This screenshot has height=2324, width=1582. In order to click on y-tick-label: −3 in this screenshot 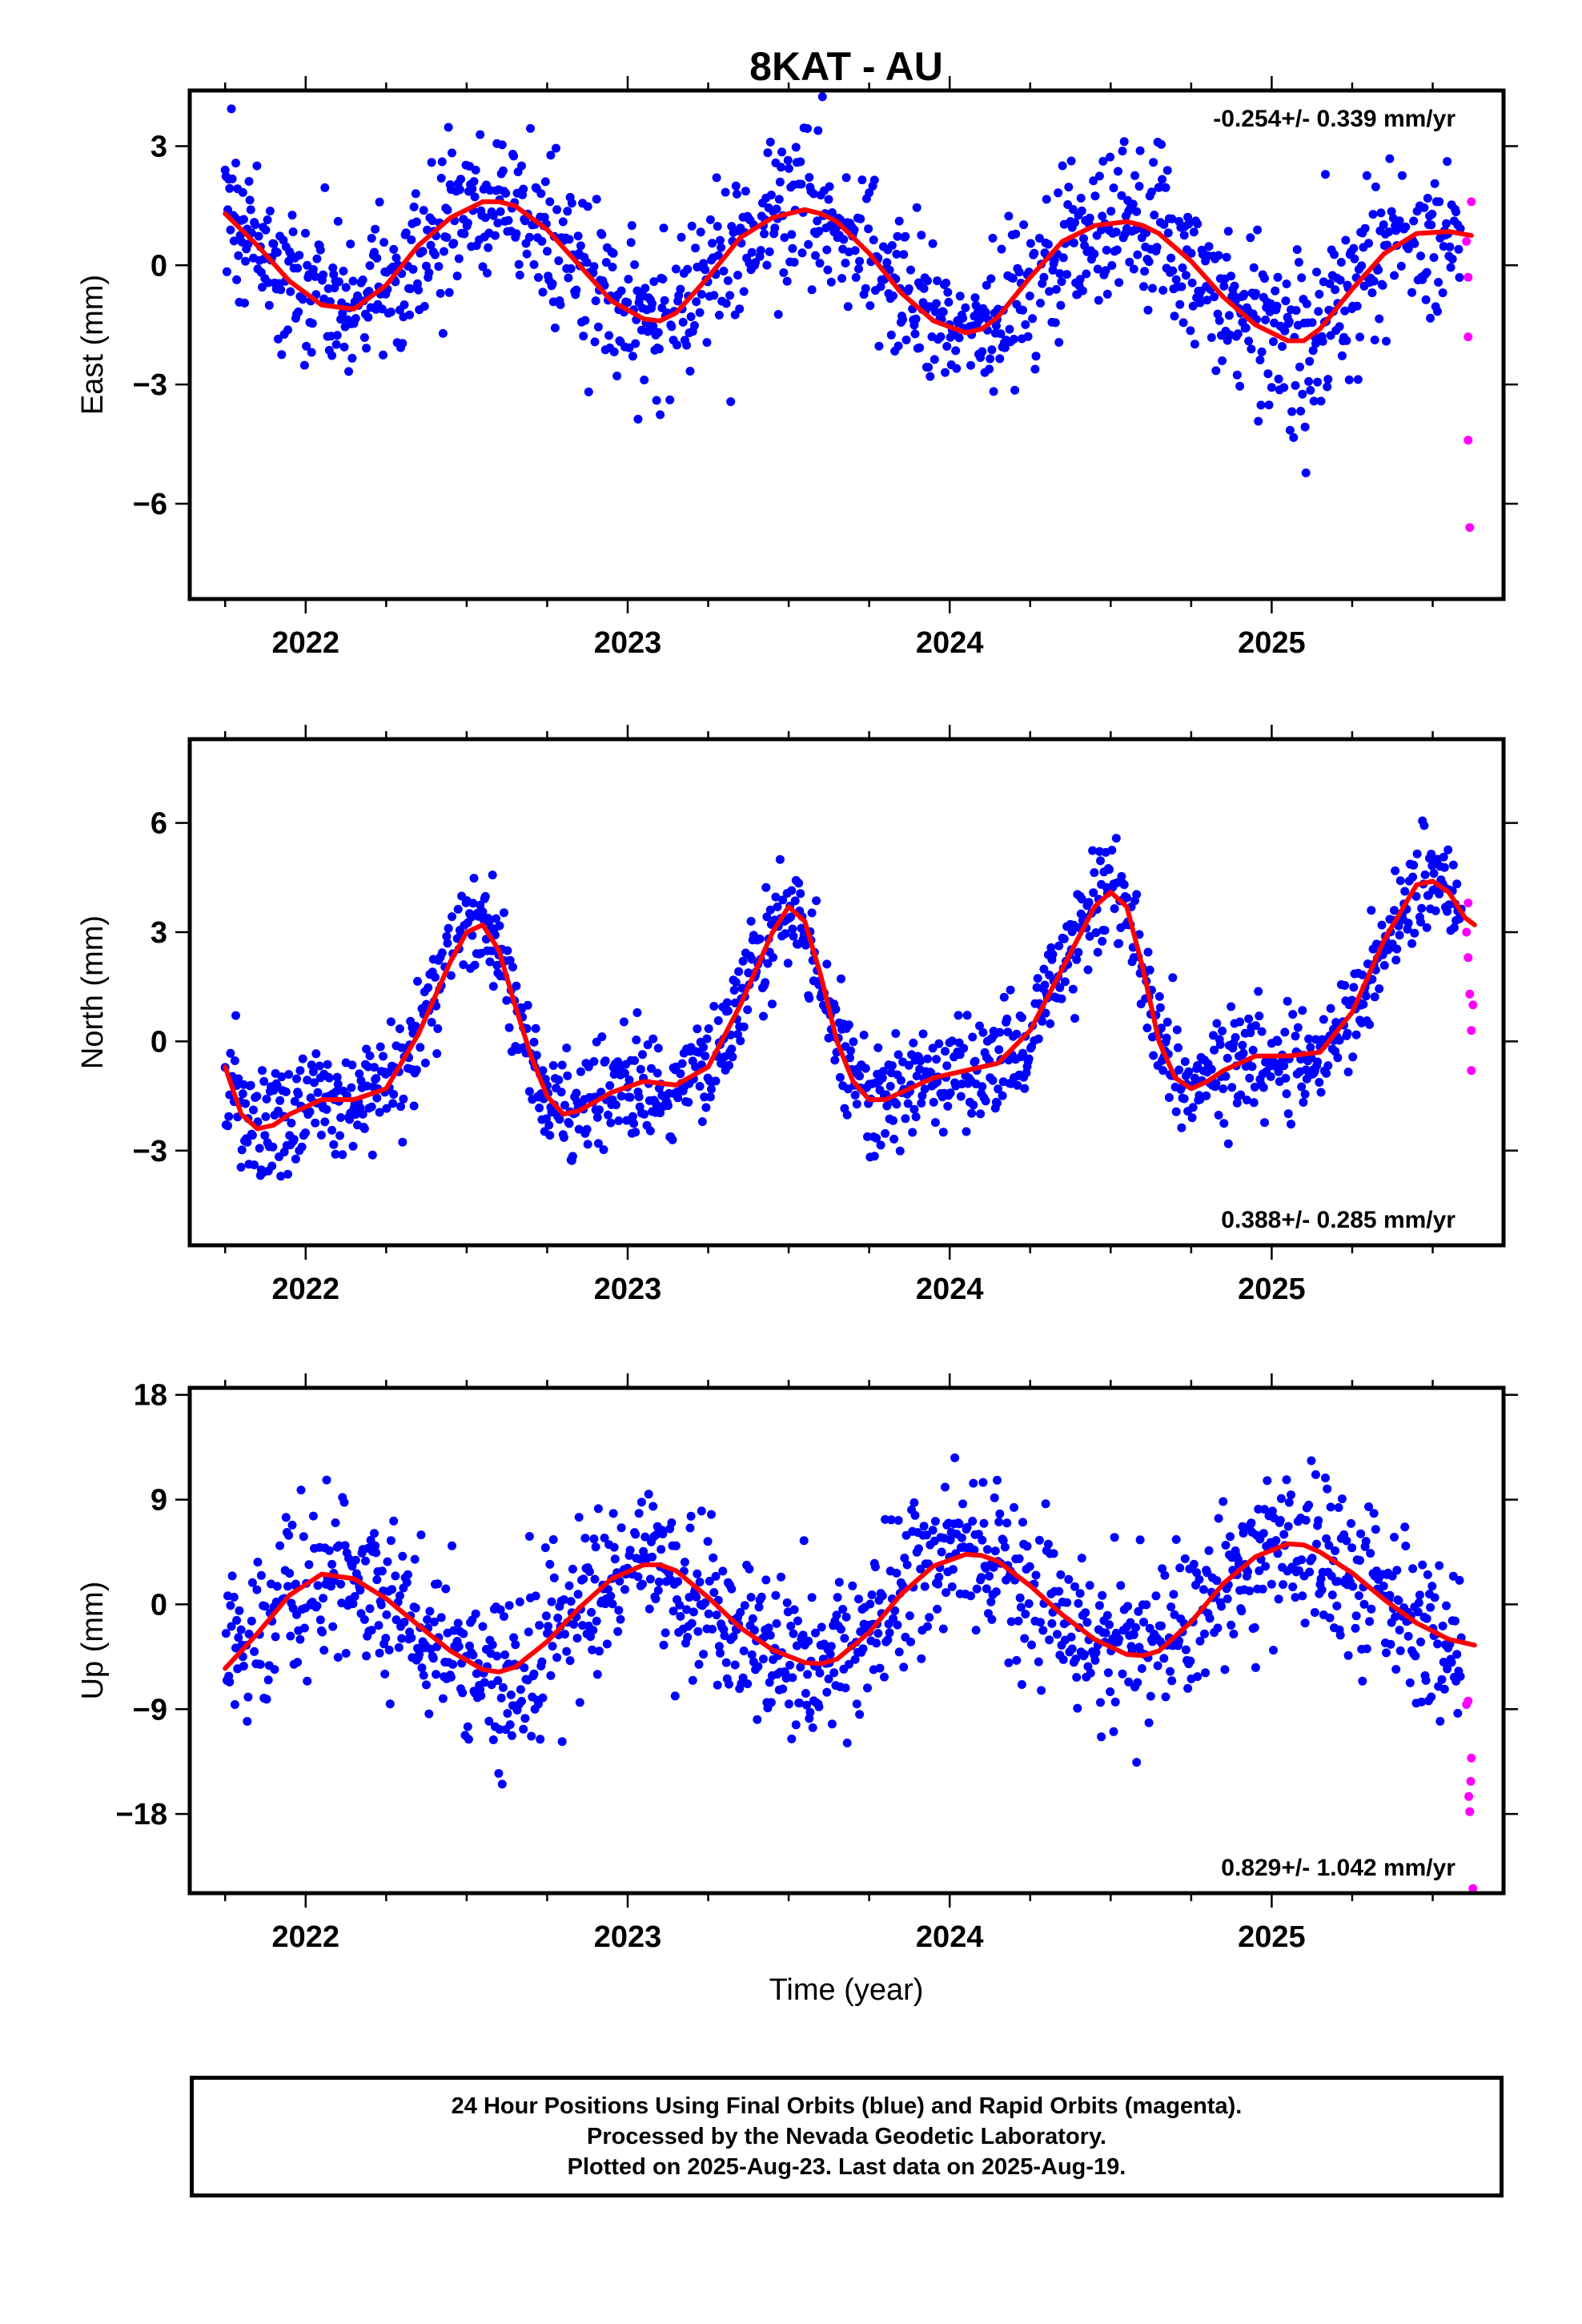, I will do `click(150, 385)`.